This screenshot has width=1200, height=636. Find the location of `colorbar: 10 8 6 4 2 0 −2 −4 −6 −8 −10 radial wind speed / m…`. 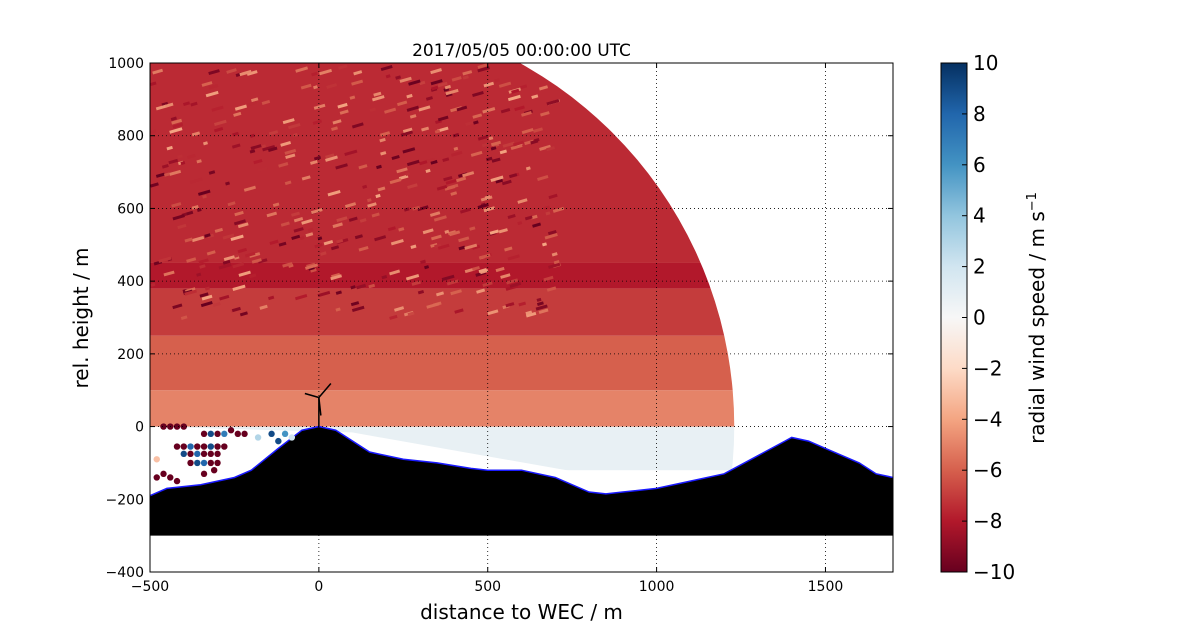

colorbar: 10 8 6 4 2 0 −2 −4 −6 −8 −10 radial wind speed / m… is located at coordinates (994, 317).